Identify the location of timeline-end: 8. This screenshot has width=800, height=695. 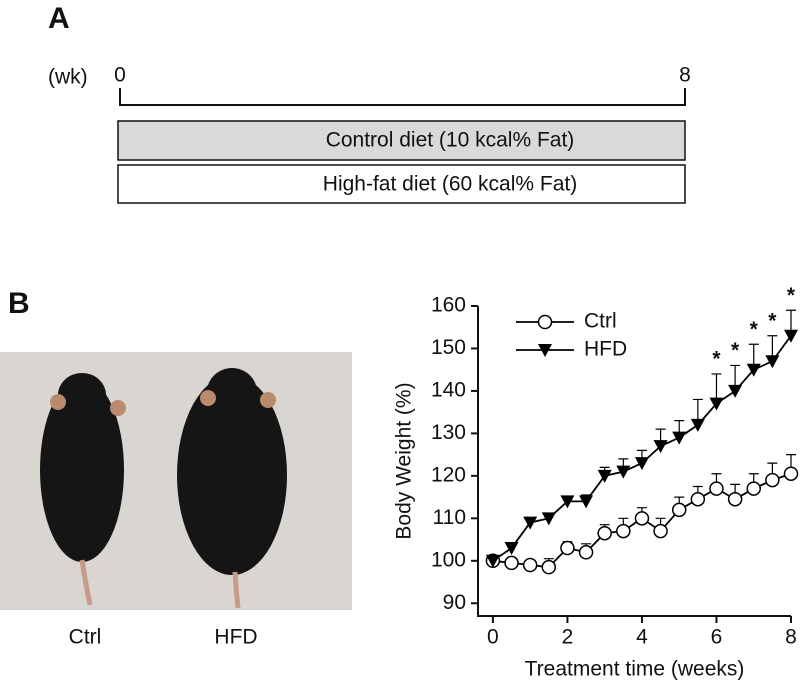
(685, 75).